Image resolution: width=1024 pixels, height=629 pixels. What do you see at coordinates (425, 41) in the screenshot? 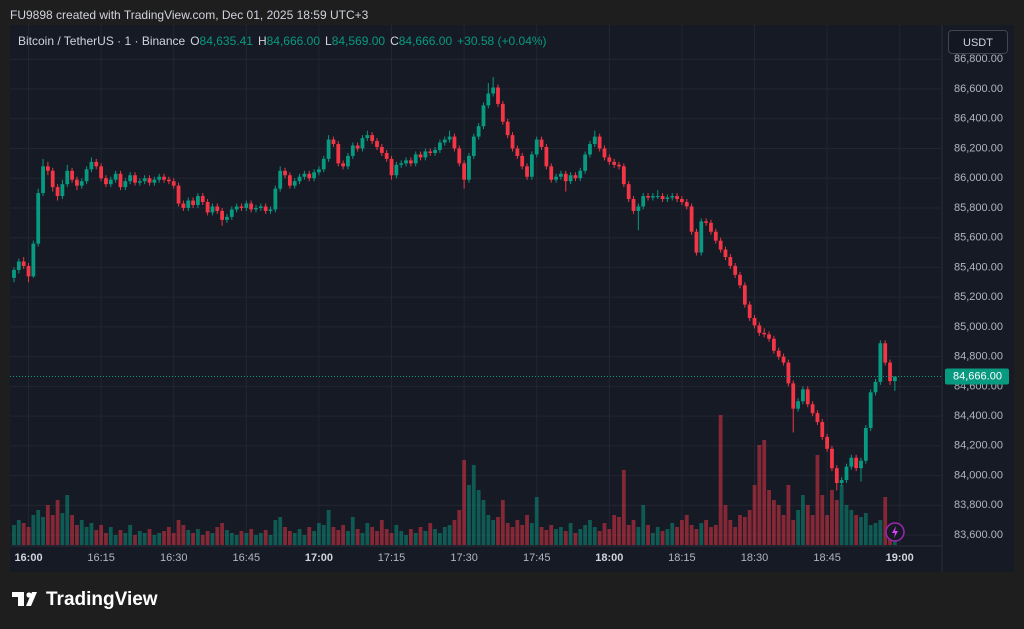
I see `close-value: 84,666.00` at bounding box center [425, 41].